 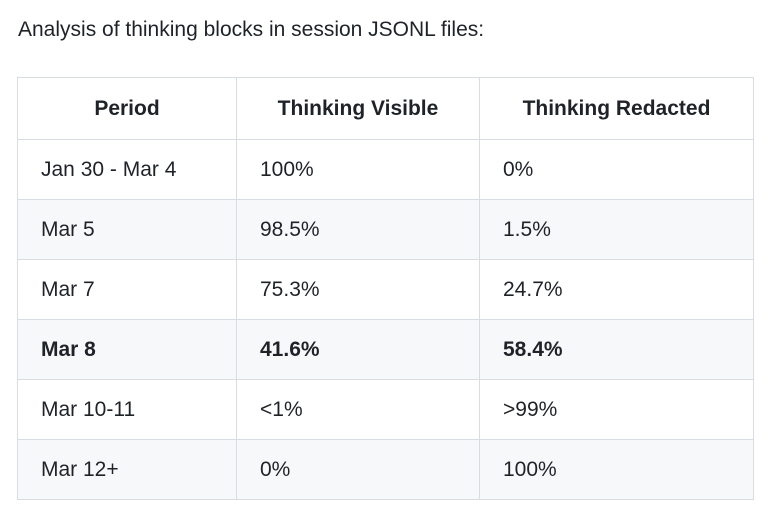 I want to click on period-cell: Mar 8, so click(x=127, y=349).